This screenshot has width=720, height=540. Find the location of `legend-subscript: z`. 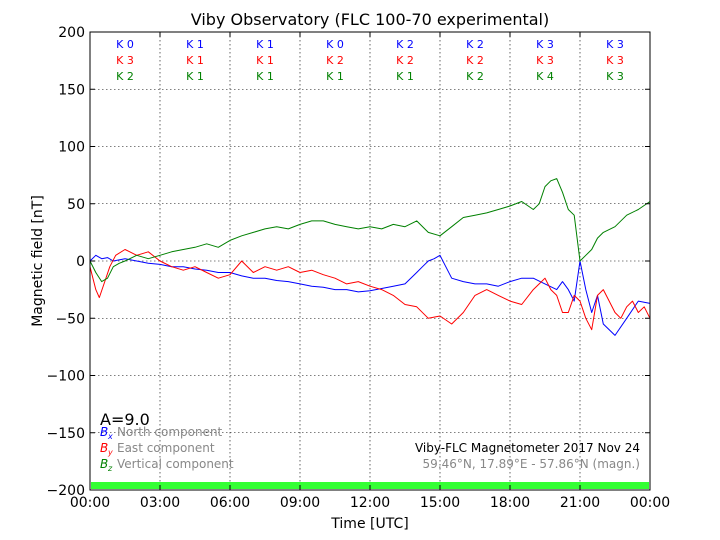

legend-subscript: z is located at coordinates (110, 468).